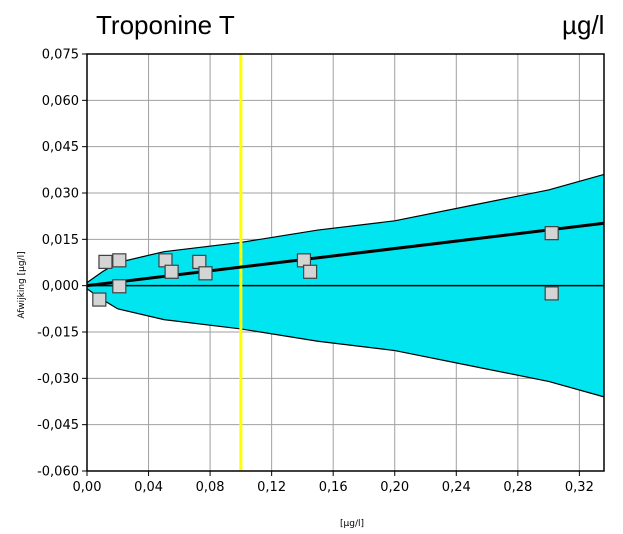  Describe the element at coordinates (60, 147) in the screenshot. I see `y-tick-label-2: 0,045` at that location.